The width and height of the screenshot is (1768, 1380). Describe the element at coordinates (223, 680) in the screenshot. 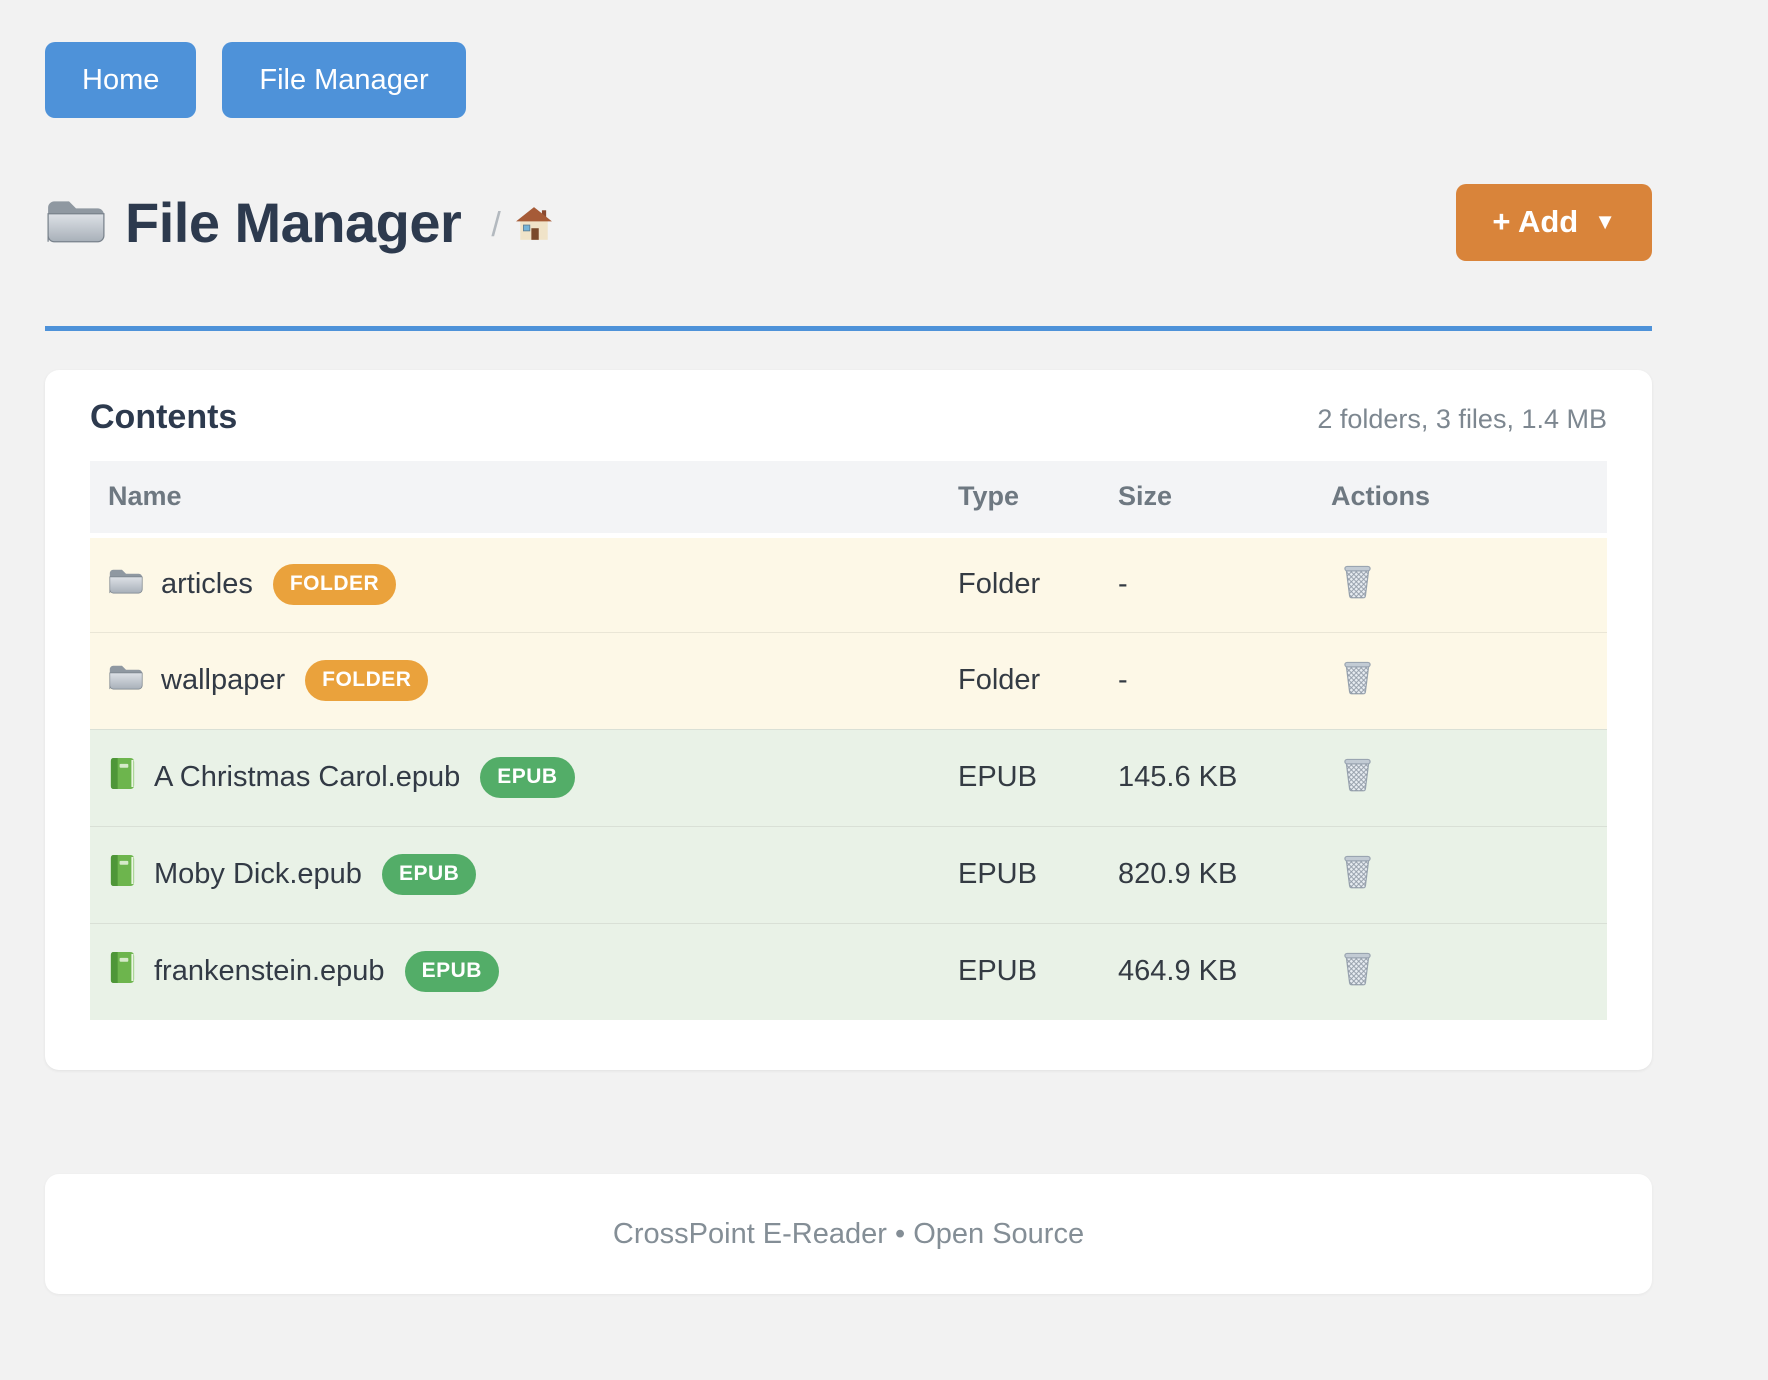

I see `item-name: wallpaper` at that location.